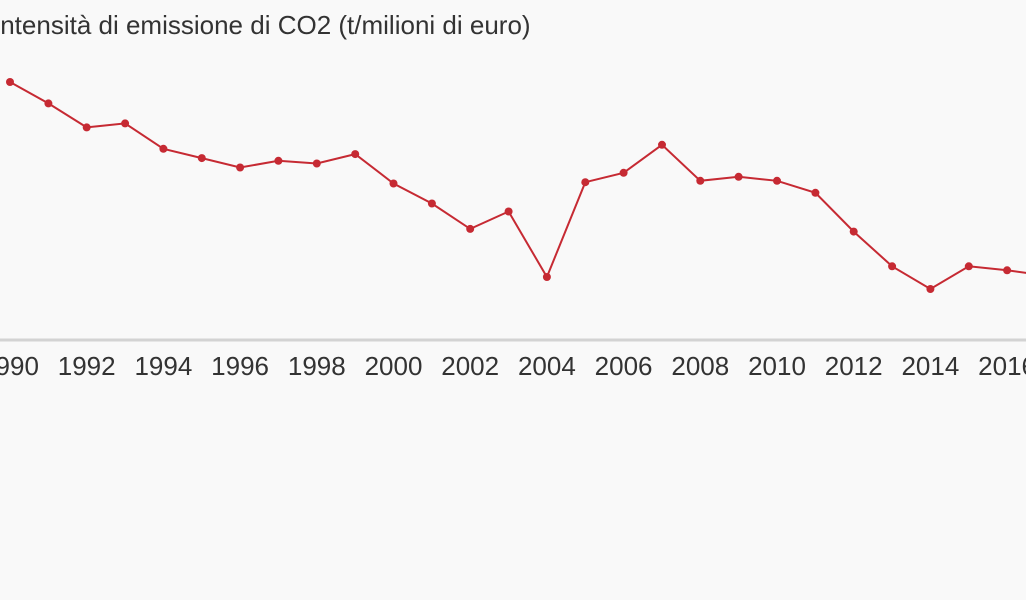 The height and width of the screenshot is (600, 1026). What do you see at coordinates (163, 148) in the screenshot?
I see `data-point-1994` at bounding box center [163, 148].